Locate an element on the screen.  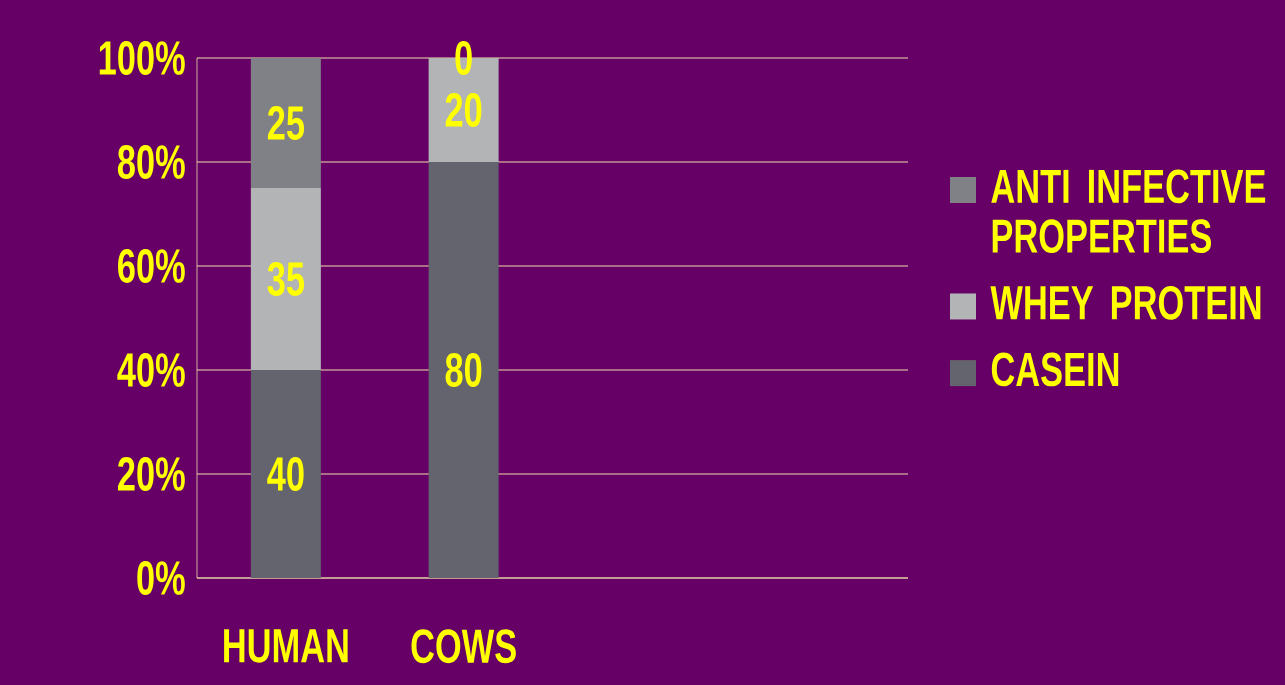
y-tick-label: 100% is located at coordinates (142, 58).